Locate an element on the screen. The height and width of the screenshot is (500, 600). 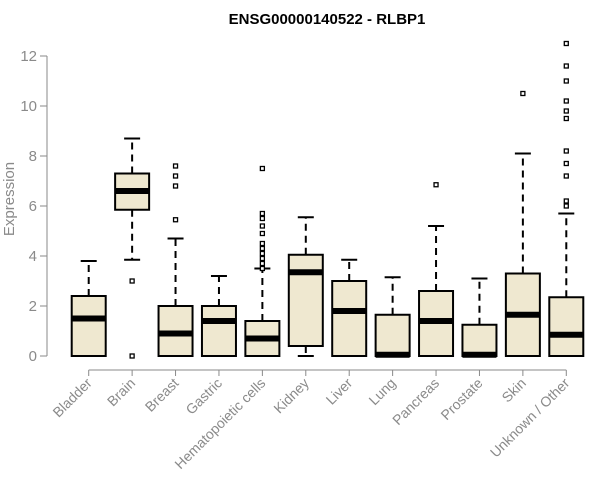
y-axis: 0 2 4 6 8 10 12 is located at coordinates (34, 206).